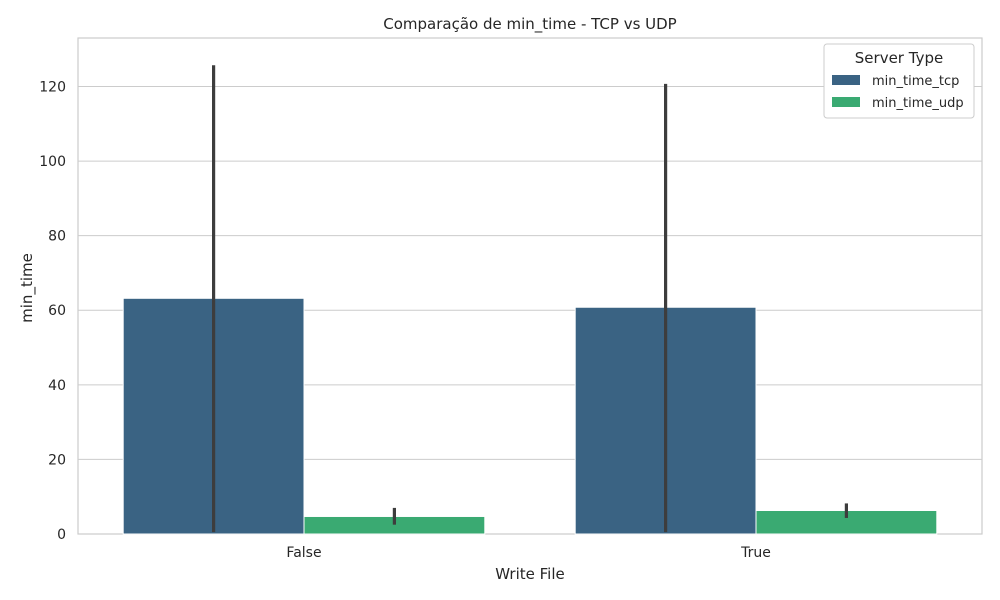  I want to click on x-tick-label: False, so click(303, 553).